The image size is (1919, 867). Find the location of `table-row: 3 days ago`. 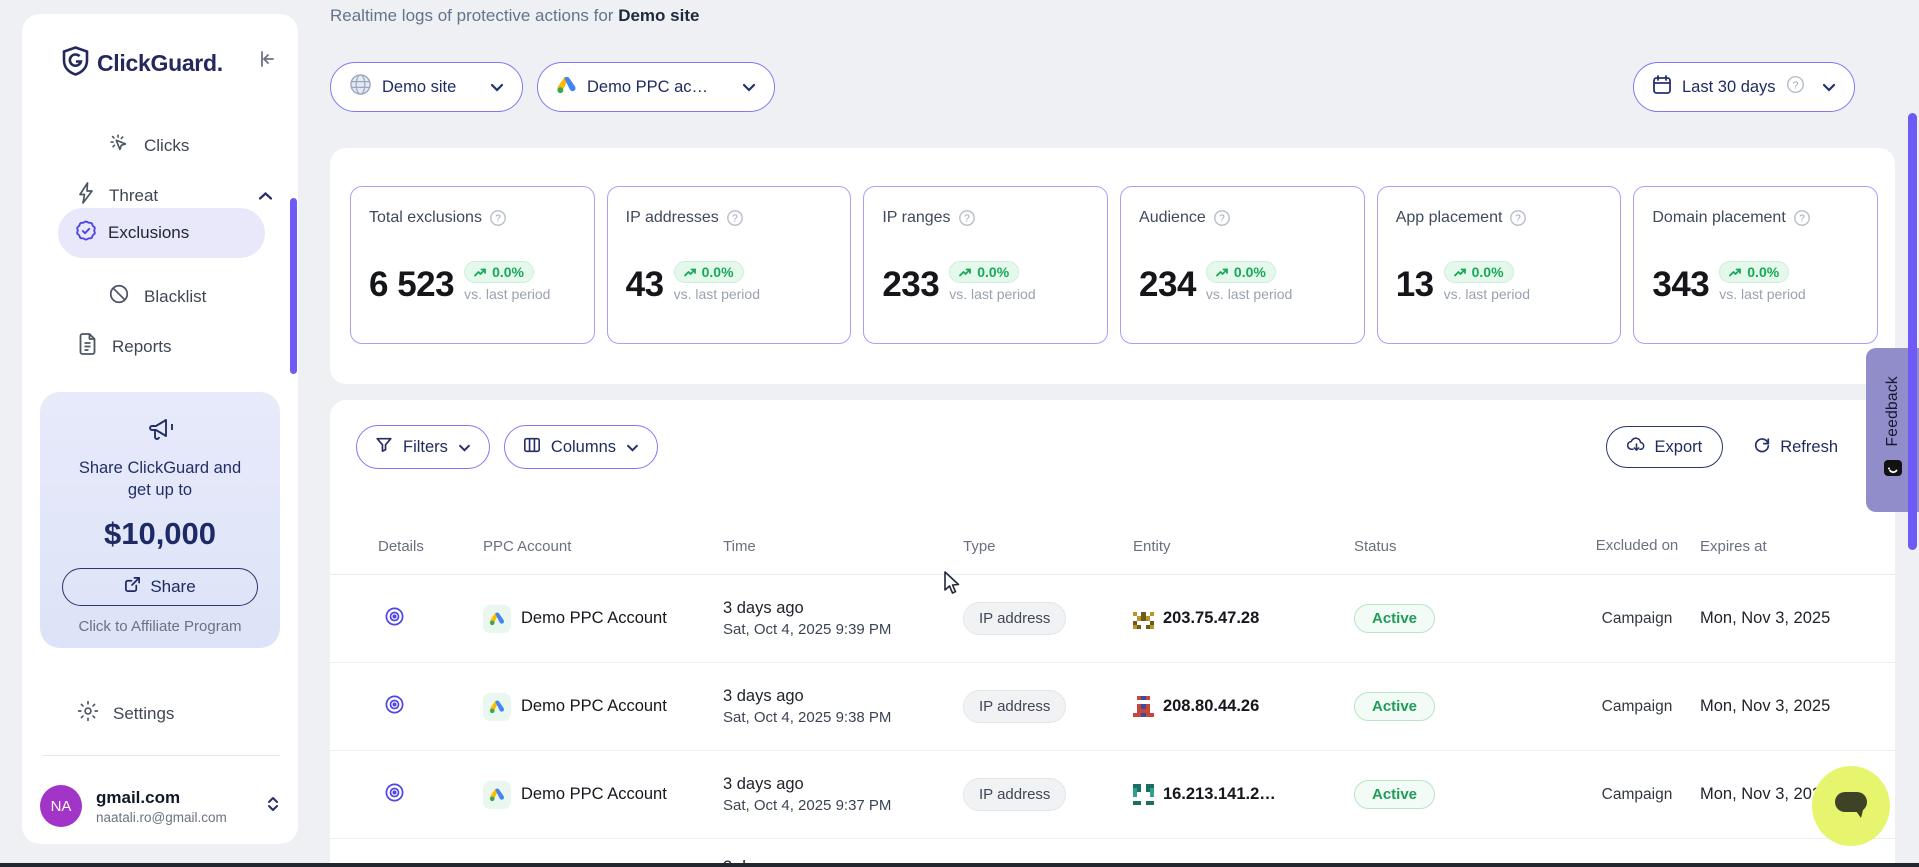

table-row: 3 days ago is located at coordinates (1112, 853).